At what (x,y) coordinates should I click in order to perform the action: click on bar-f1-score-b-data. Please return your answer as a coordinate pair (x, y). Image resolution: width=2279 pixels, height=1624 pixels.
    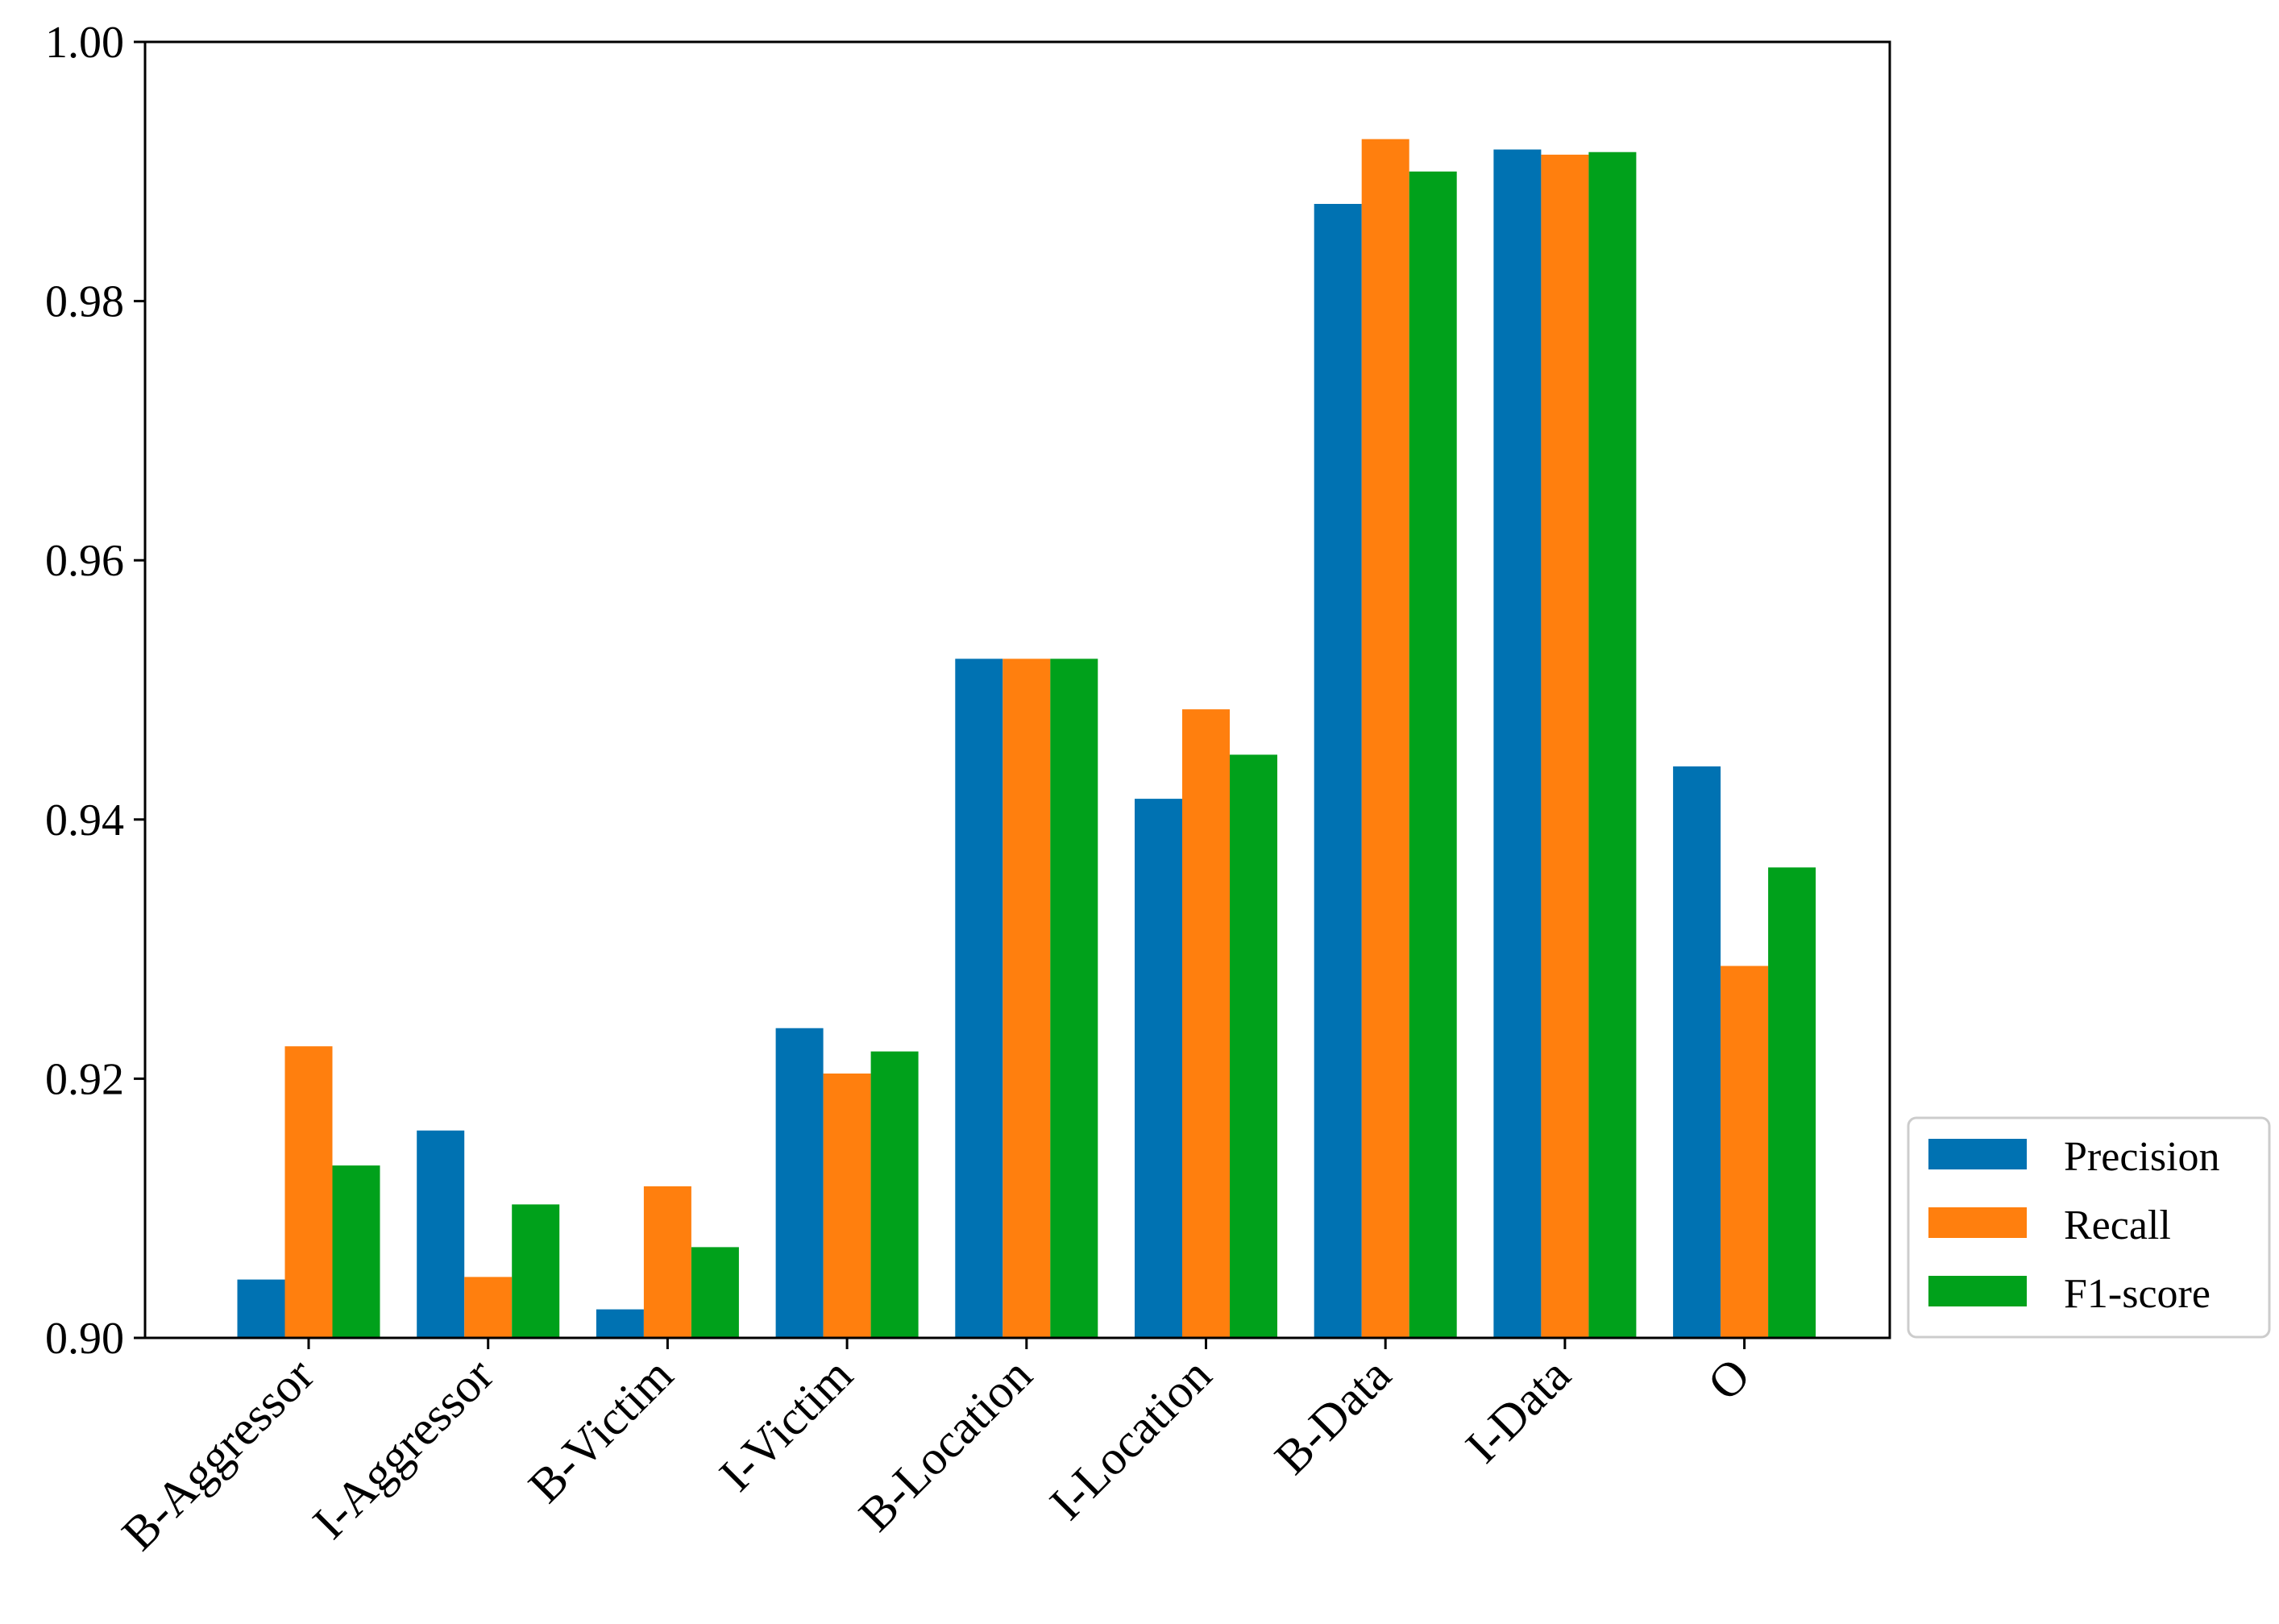
    Looking at the image, I should click on (1433, 755).